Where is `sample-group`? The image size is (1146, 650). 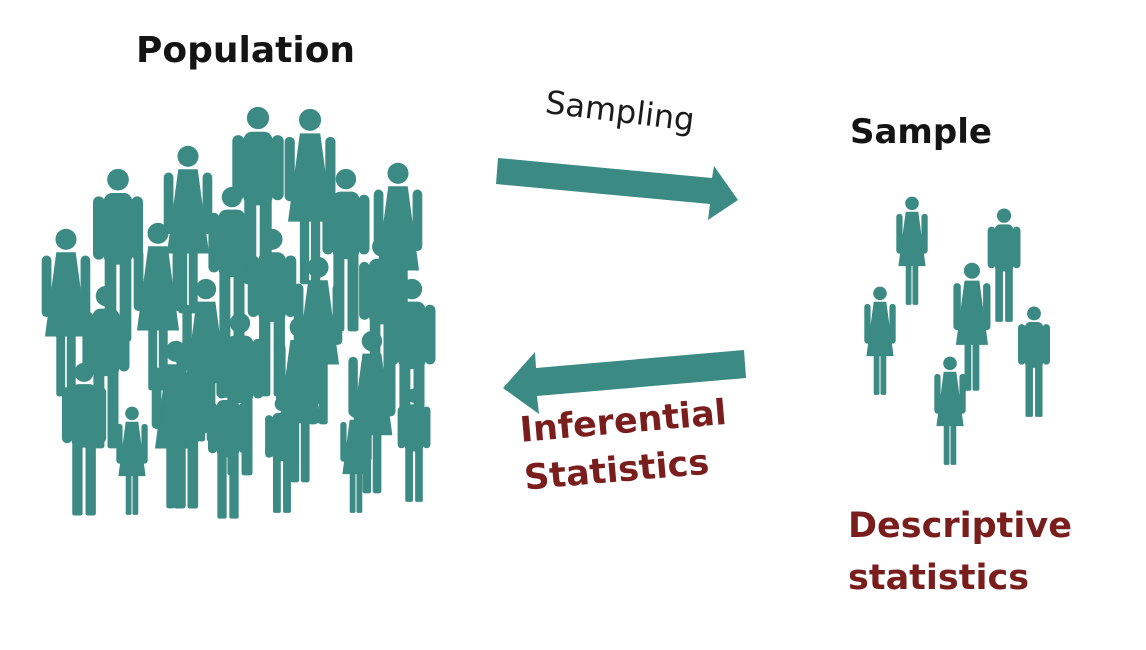
sample-group is located at coordinates (957, 330).